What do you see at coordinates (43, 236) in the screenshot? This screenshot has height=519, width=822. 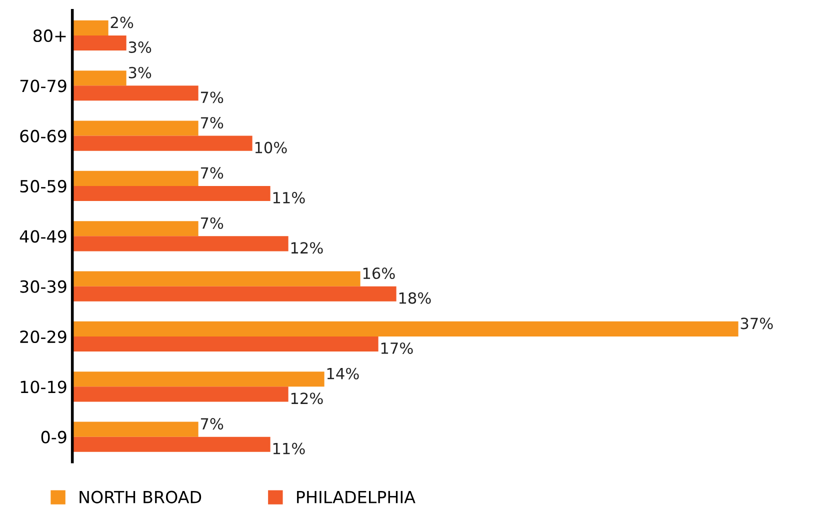 I see `y-tick-label: 40-49` at bounding box center [43, 236].